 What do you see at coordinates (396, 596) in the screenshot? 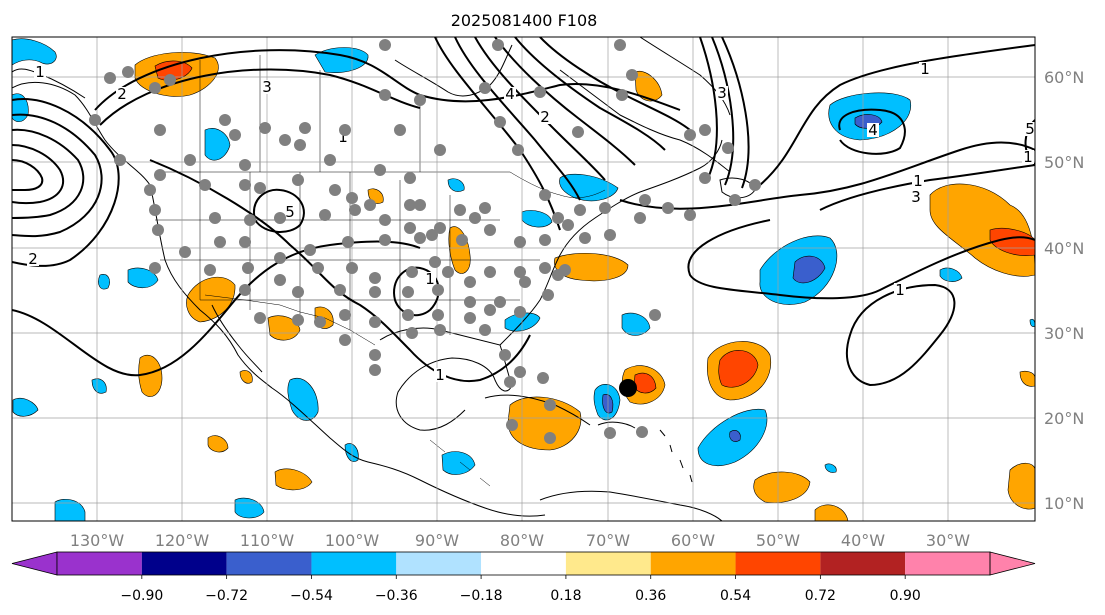
I see `colorbar-tick-label: −0.36` at bounding box center [396, 596].